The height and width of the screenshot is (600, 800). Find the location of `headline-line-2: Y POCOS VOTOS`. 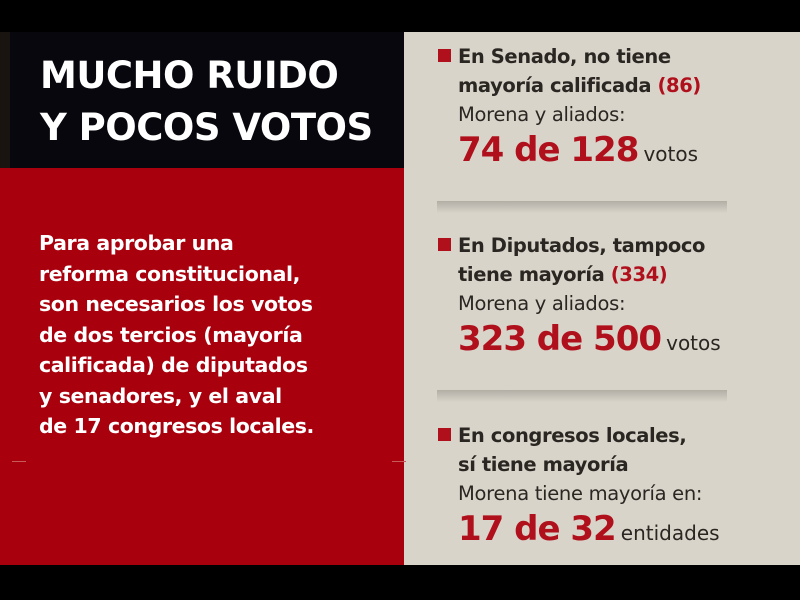

headline-line-2: Y POCOS VOTOS is located at coordinates (206, 127).